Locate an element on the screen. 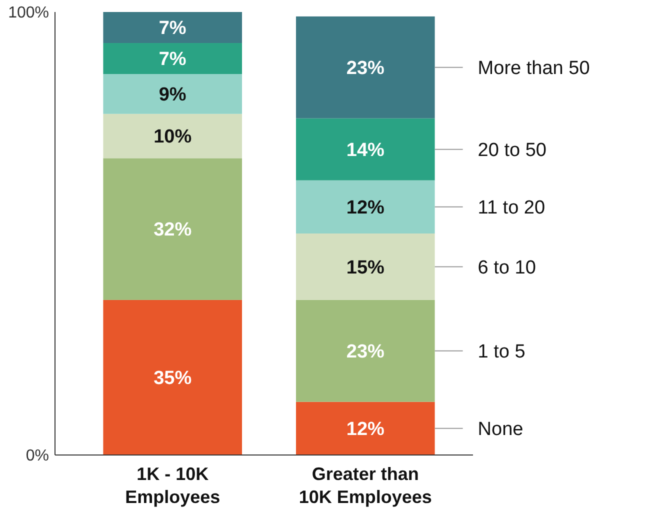 The width and height of the screenshot is (663, 512). data-label: 14% is located at coordinates (365, 150).